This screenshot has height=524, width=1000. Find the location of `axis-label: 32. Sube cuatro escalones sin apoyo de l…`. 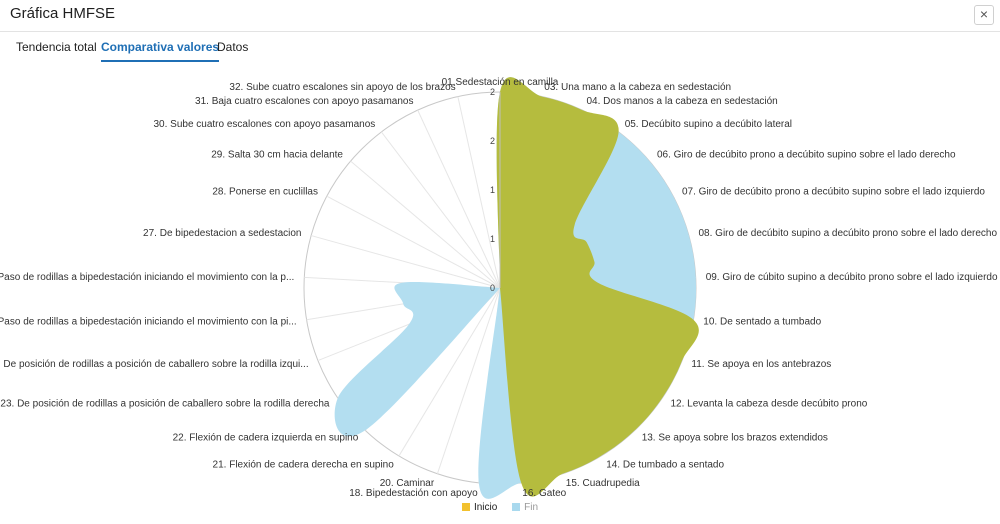

axis-label: 32. Sube cuatro escalones sin apoyo de l… is located at coordinates (342, 87).